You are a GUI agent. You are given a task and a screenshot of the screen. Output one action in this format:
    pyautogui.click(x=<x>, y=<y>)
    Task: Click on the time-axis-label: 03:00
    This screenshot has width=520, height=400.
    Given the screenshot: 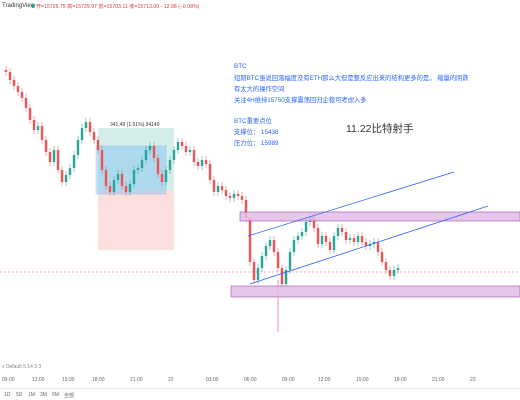 What is the action you would take?
    pyautogui.click(x=212, y=380)
    